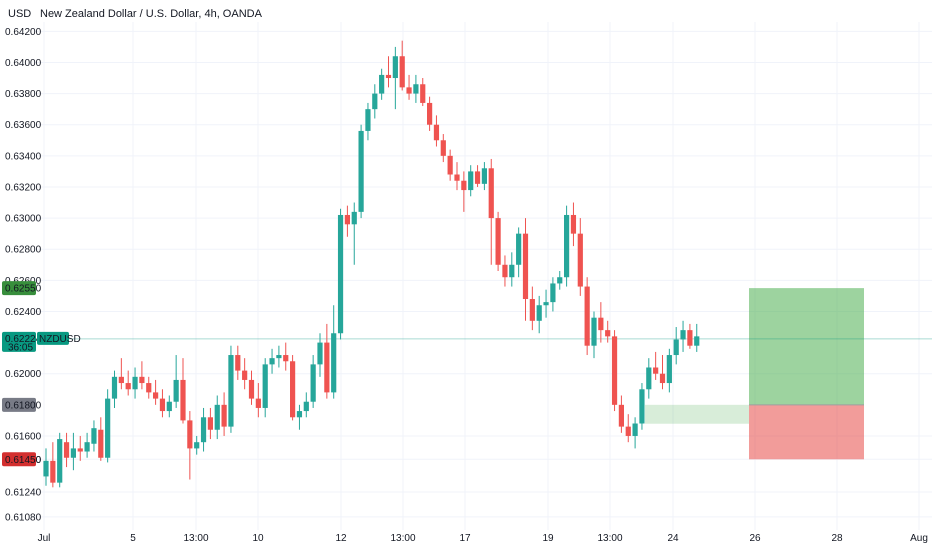  What do you see at coordinates (23, 374) in the screenshot?
I see `price-tick-label: 0.62000` at bounding box center [23, 374].